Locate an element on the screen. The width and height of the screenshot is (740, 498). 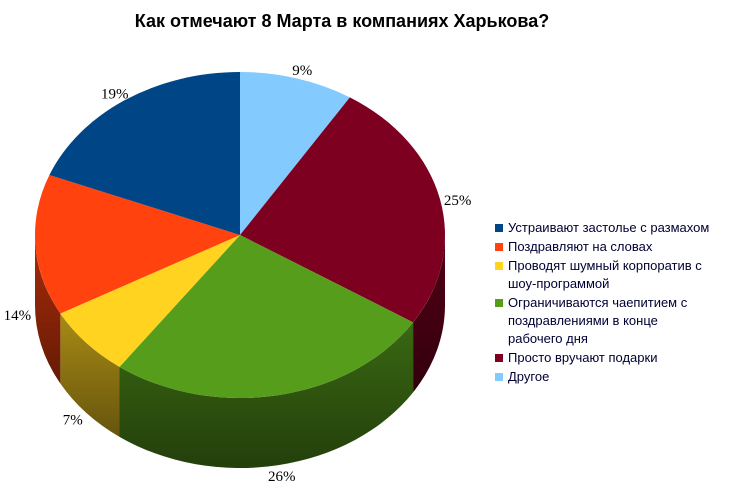
pie-slice-percent-label-5: 9% is located at coordinates (302, 71).